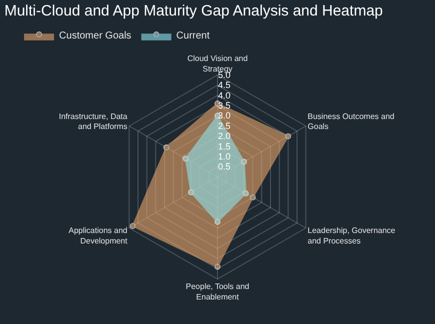 Image resolution: width=435 pixels, height=324 pixels. Describe the element at coordinates (93, 122) in the screenshot. I see `spoke-label: Infrastructure, Data and Platforms` at that location.